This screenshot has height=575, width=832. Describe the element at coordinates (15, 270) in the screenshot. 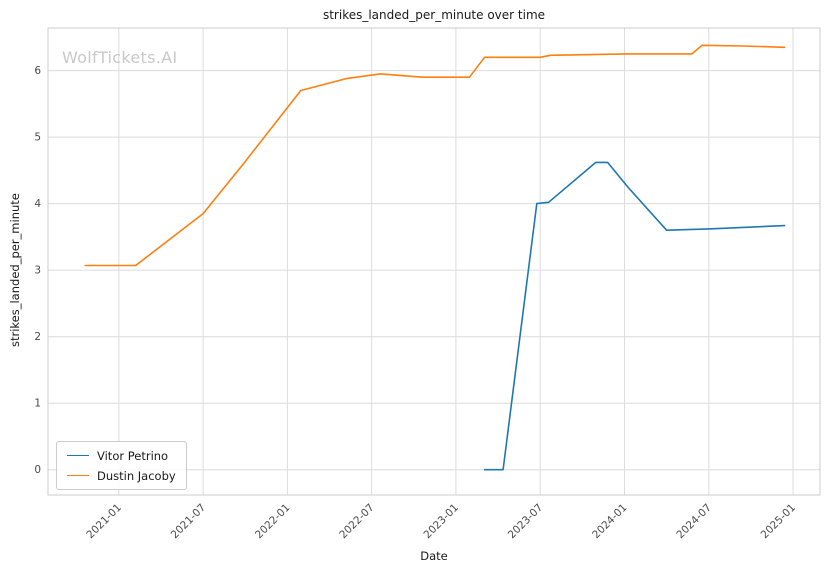

I see `y-axis-label: strikes_landed_per_minute` at that location.